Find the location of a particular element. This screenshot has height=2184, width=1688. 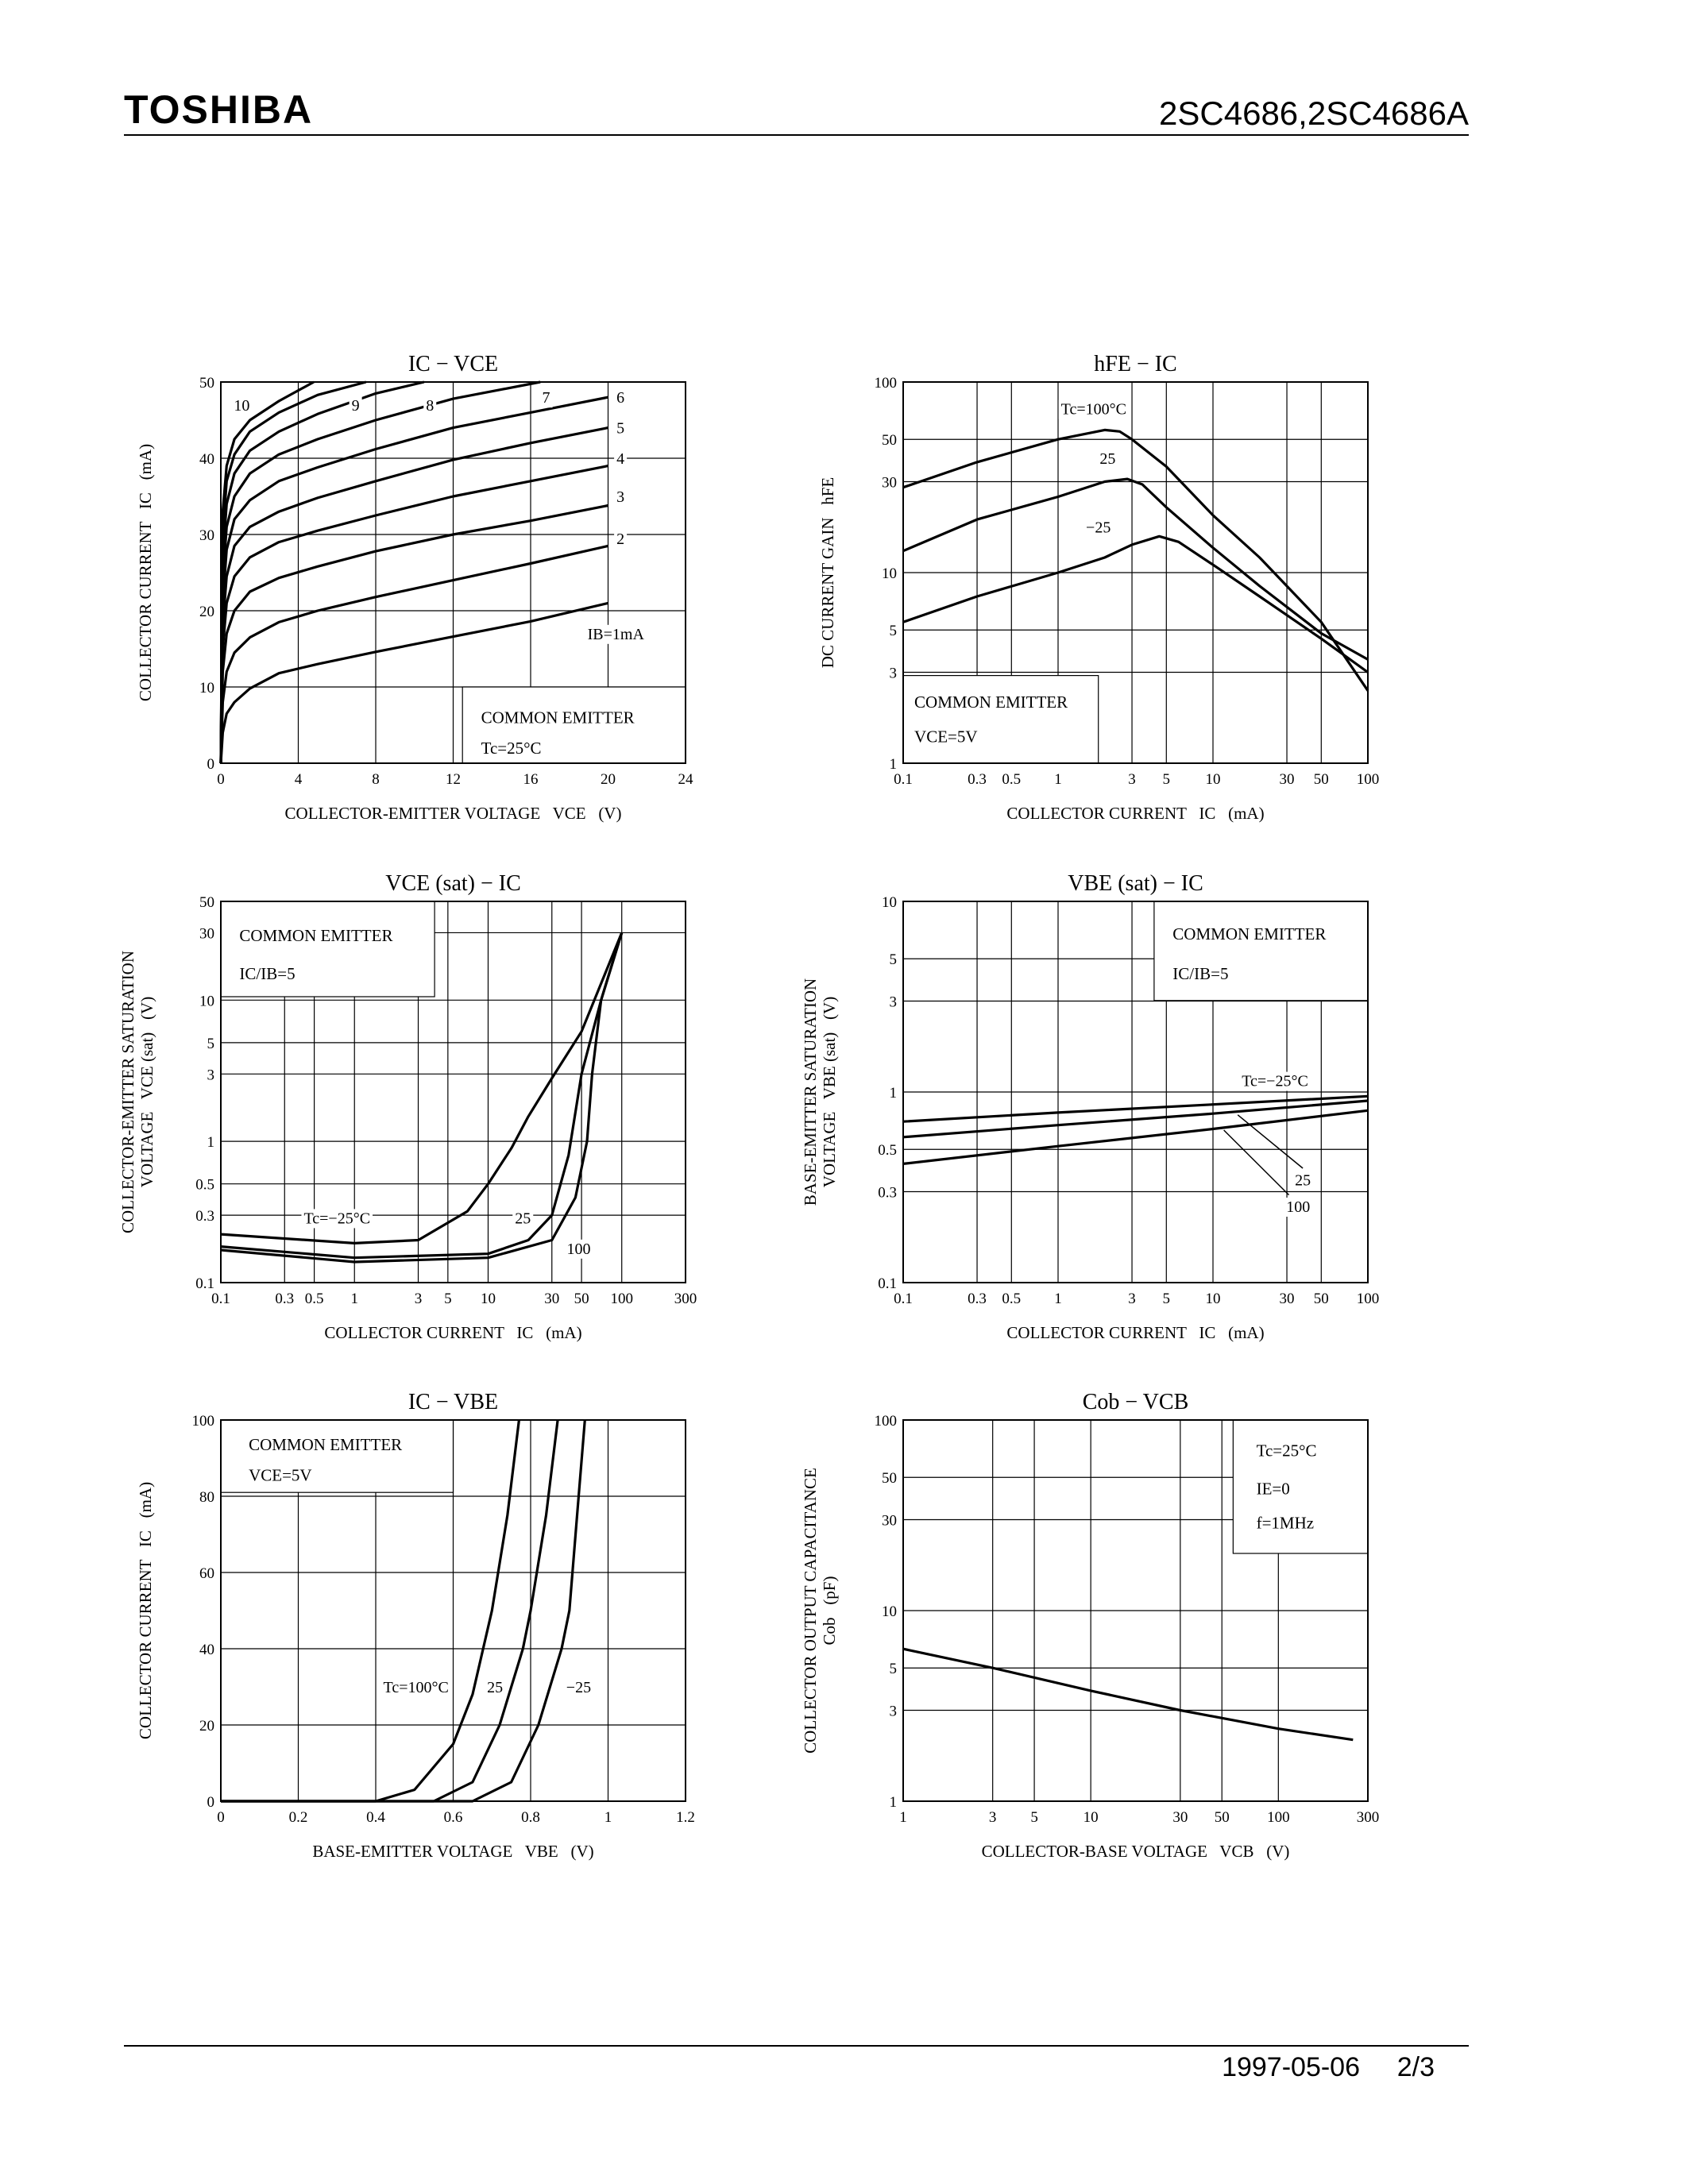

y-tick-label: 20 is located at coordinates (207, 1726).